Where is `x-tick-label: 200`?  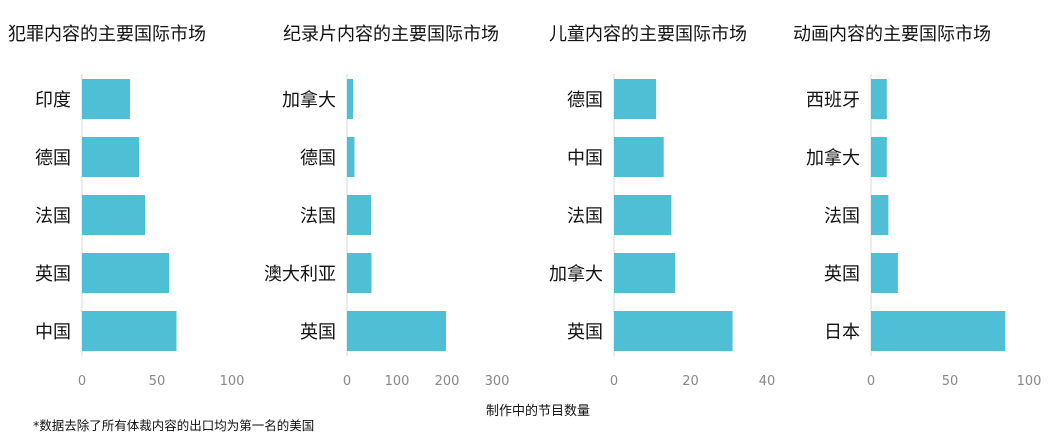
x-tick-label: 200 is located at coordinates (447, 381).